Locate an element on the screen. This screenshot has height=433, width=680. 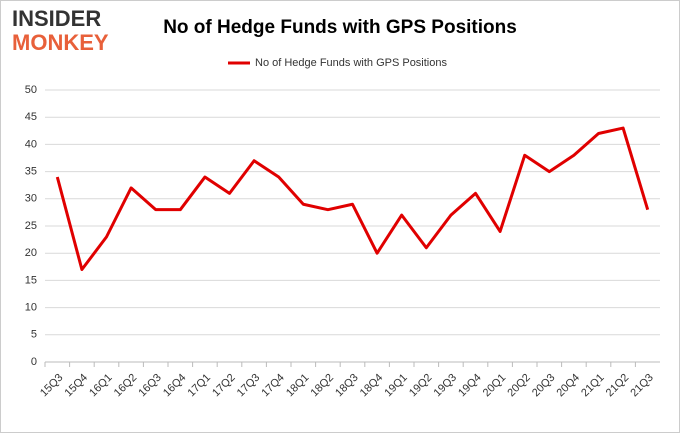
y-tick-label: 50 is located at coordinates (31, 90).